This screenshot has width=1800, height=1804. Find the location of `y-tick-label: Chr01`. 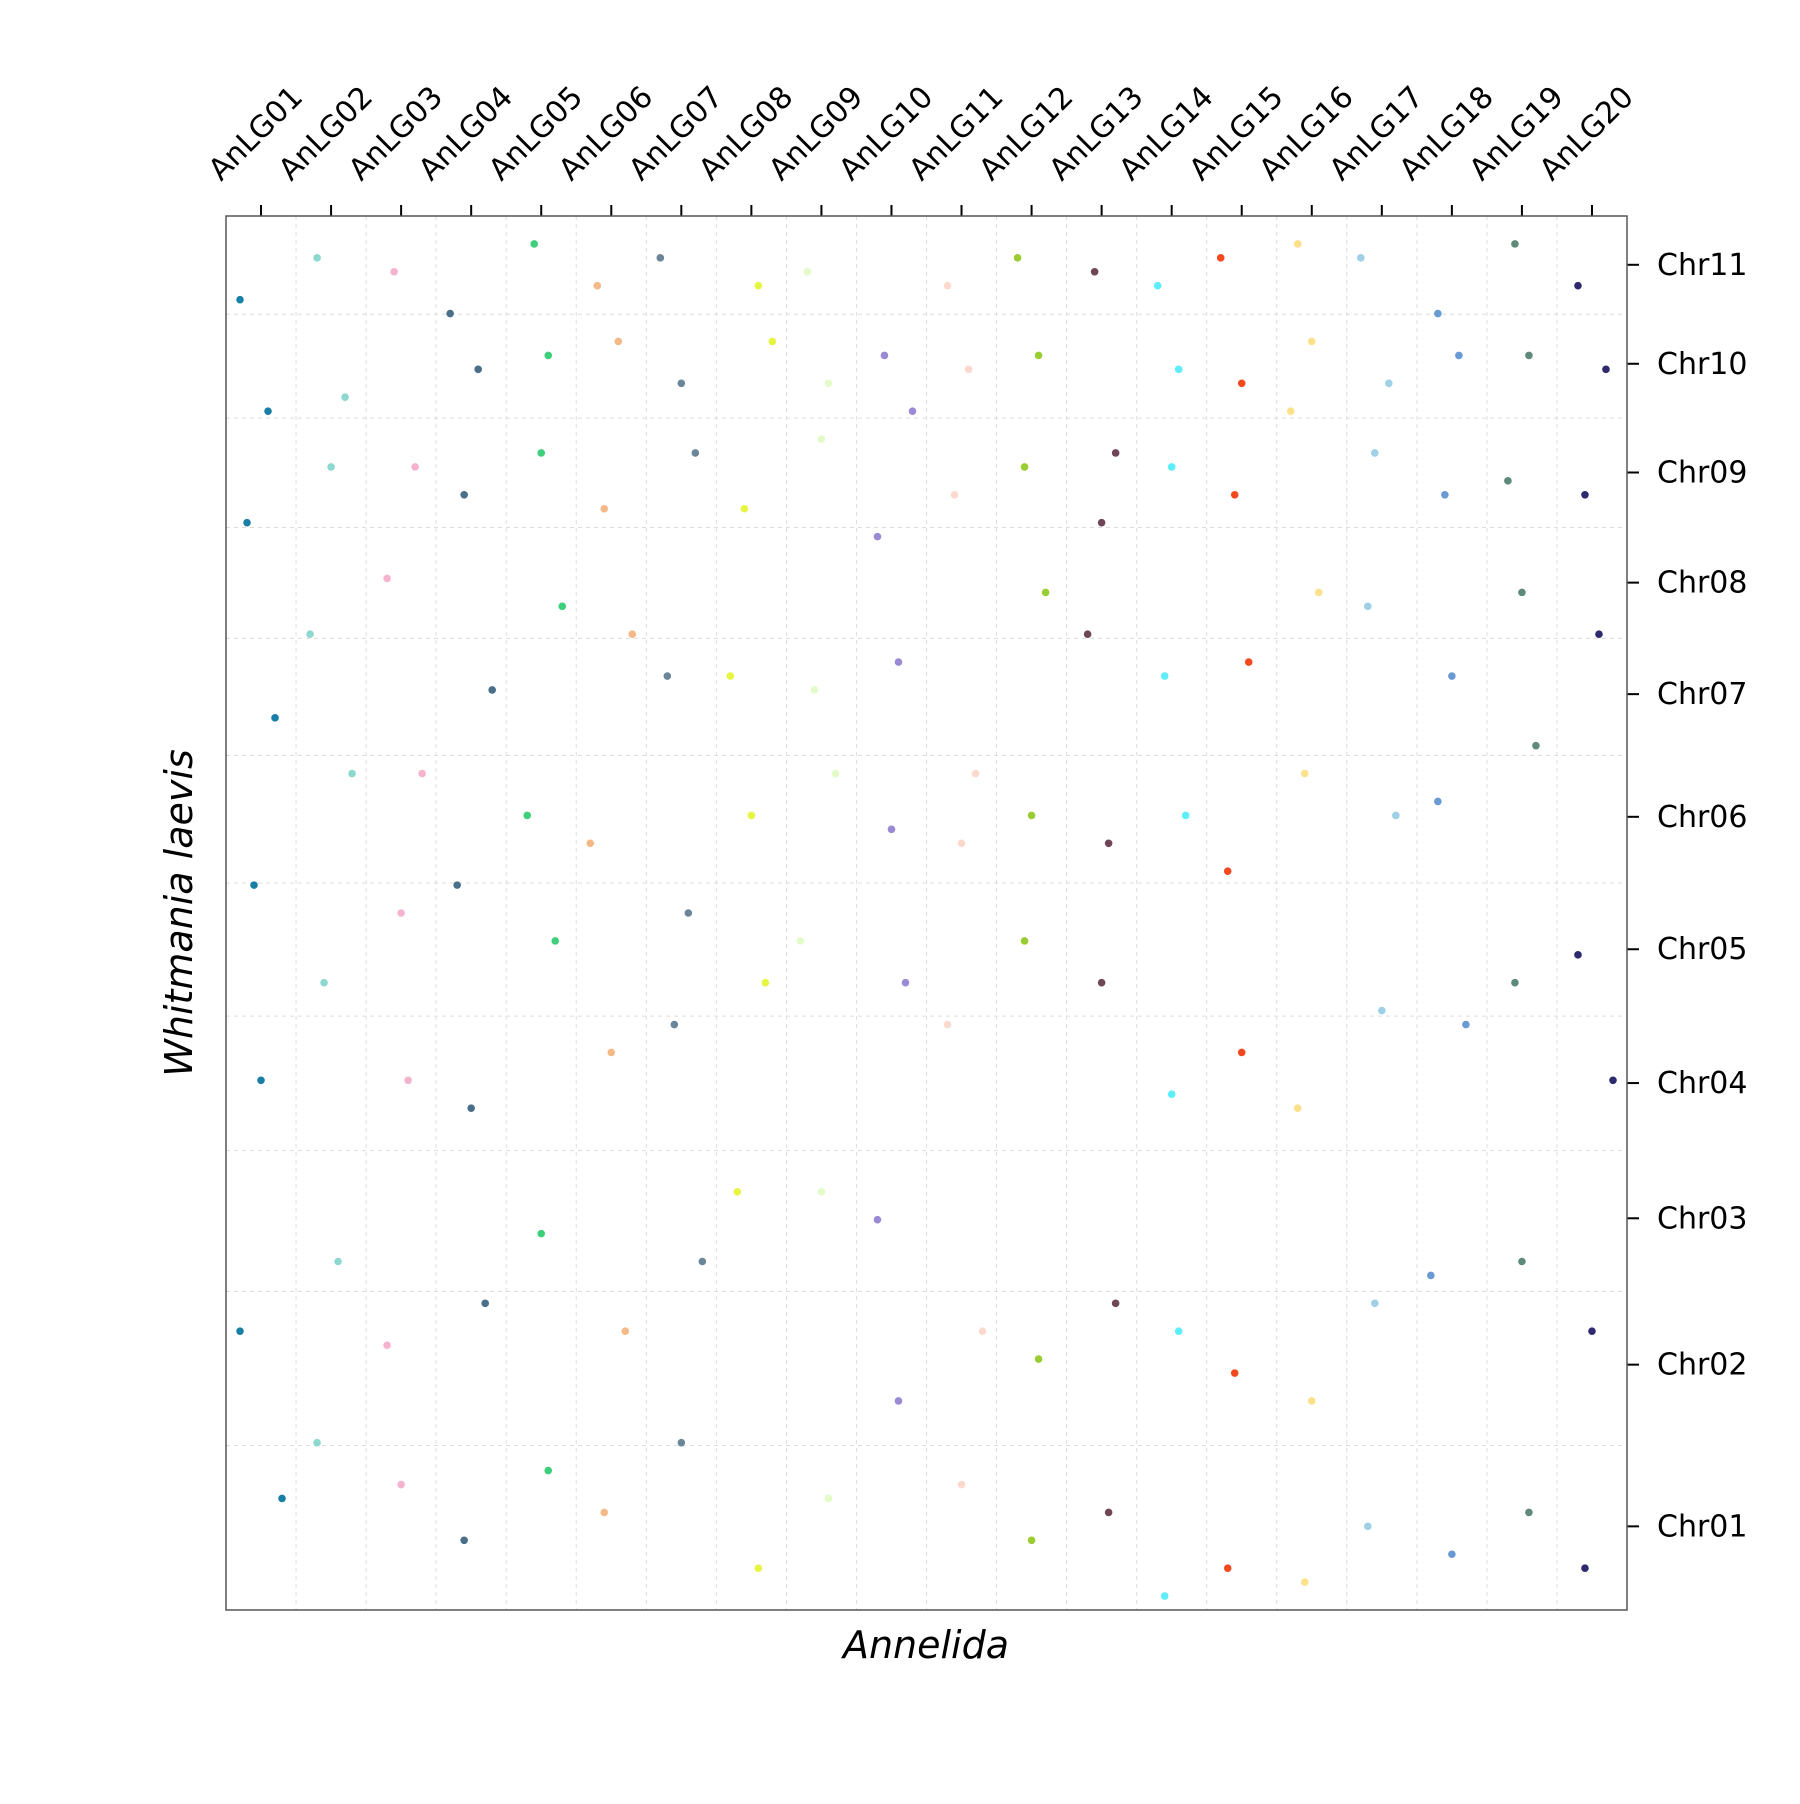

y-tick-label: Chr01 is located at coordinates (1702, 1526).